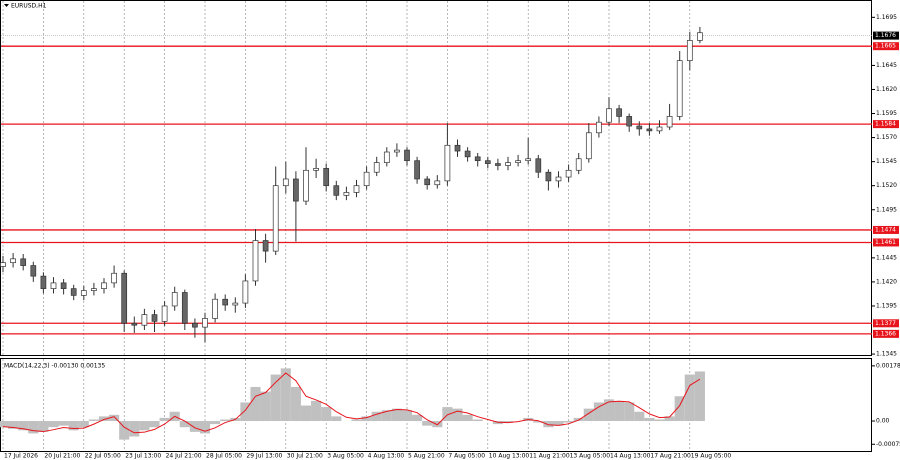 This screenshot has height=460, width=900. I want to click on x-tick-label: 14 Aug 13:00, so click(630, 456).